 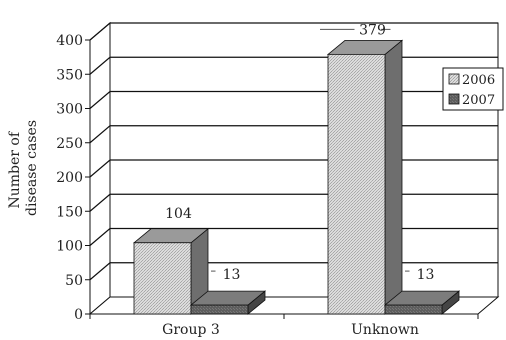 What do you see at coordinates (385, 330) in the screenshot?
I see `category-label-1: Unknown` at bounding box center [385, 330].